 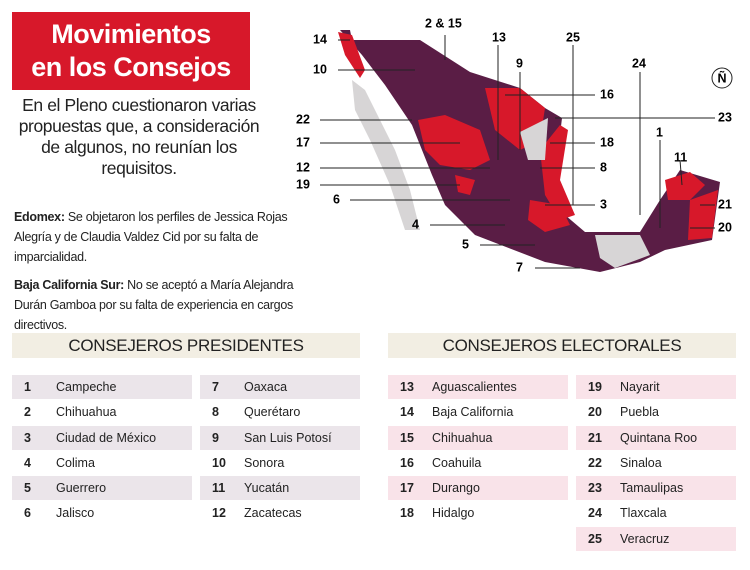 I want to click on table-row: 8 Querétaro, so click(x=280, y=412).